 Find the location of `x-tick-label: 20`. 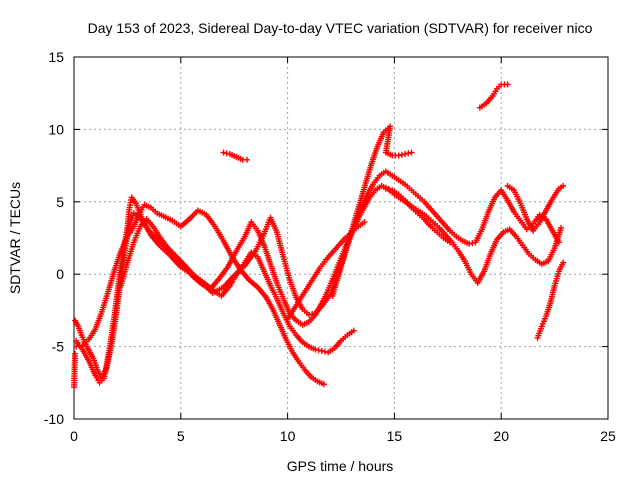

x-tick-label: 20 is located at coordinates (501, 436).